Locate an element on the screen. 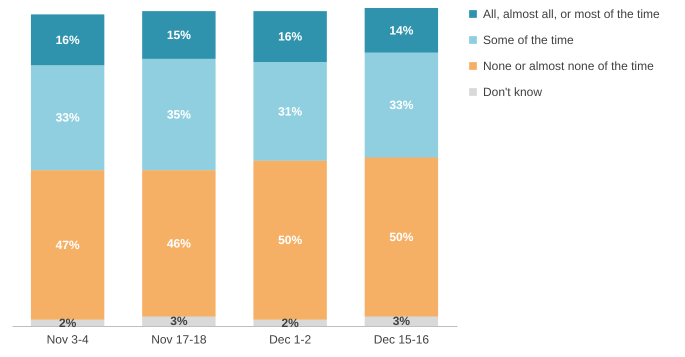 The height and width of the screenshot is (357, 685). data-label: 47% is located at coordinates (68, 245).